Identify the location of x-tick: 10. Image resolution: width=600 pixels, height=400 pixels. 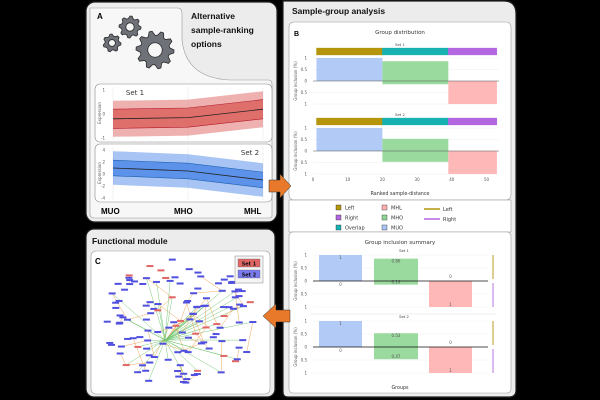
(348, 179).